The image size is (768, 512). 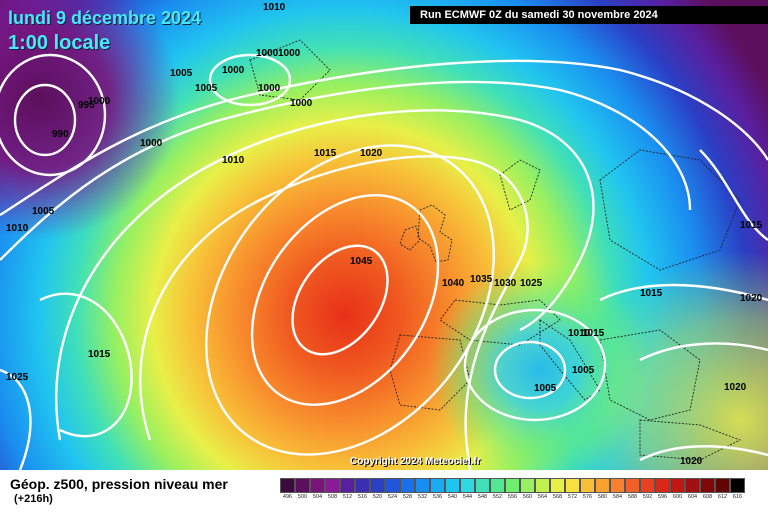 What do you see at coordinates (557, 492) in the screenshot?
I see `scale-swatch: 568` at bounding box center [557, 492].